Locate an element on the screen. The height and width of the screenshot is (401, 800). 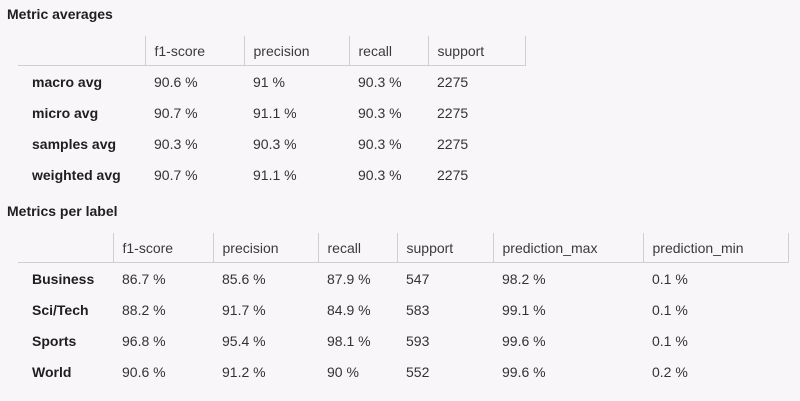
cell-prediction-min: 0.2 % is located at coordinates (670, 371).